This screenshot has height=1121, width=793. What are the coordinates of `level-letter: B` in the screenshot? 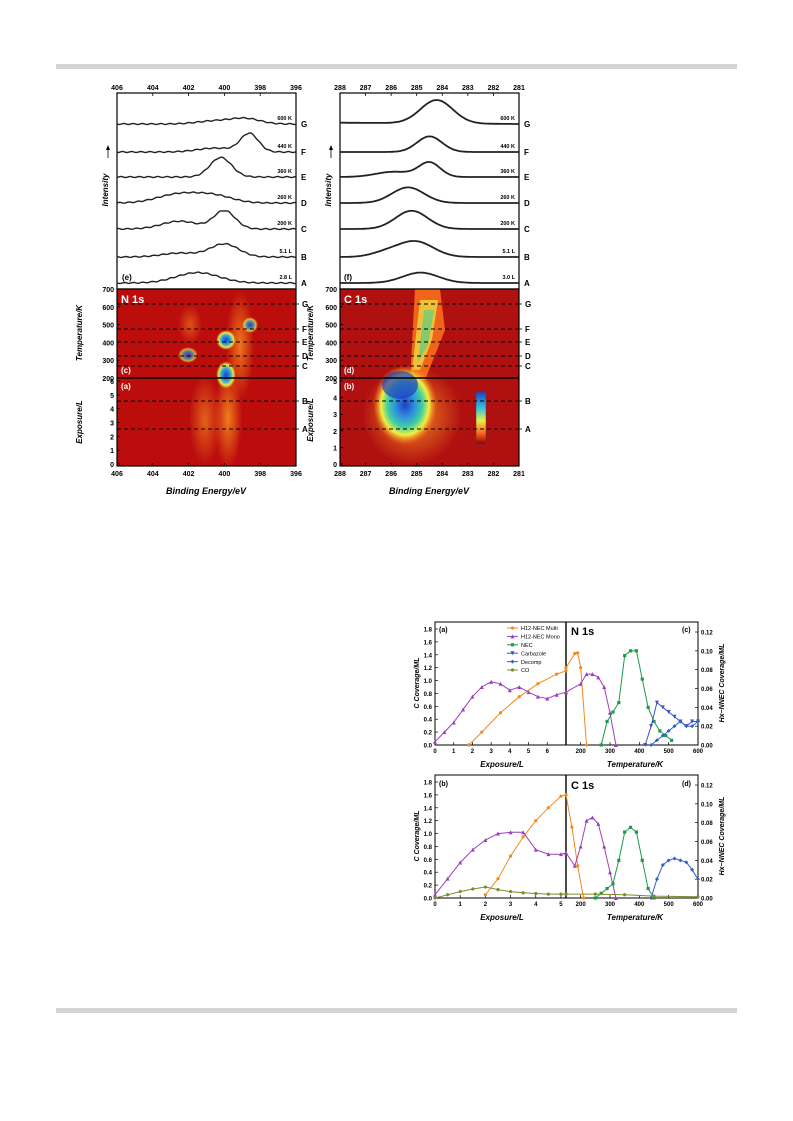 It's located at (528, 401).